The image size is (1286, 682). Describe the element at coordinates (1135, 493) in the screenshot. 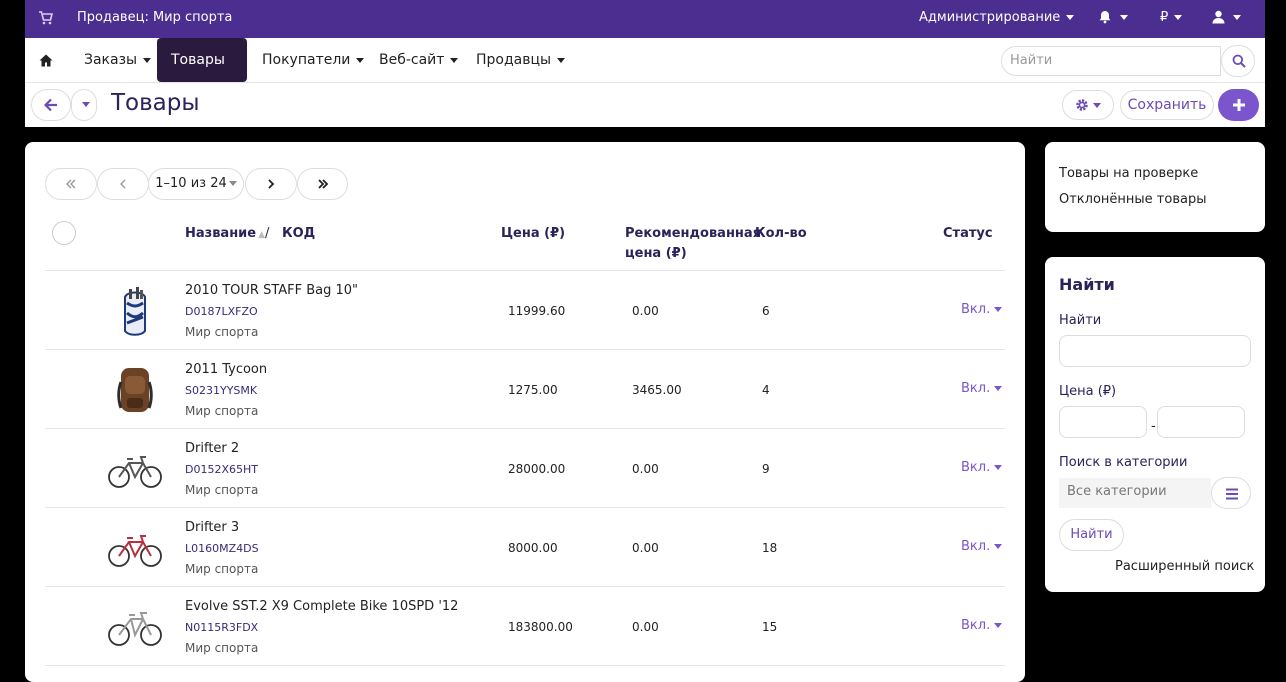

I see `category-field: Все категории` at that location.